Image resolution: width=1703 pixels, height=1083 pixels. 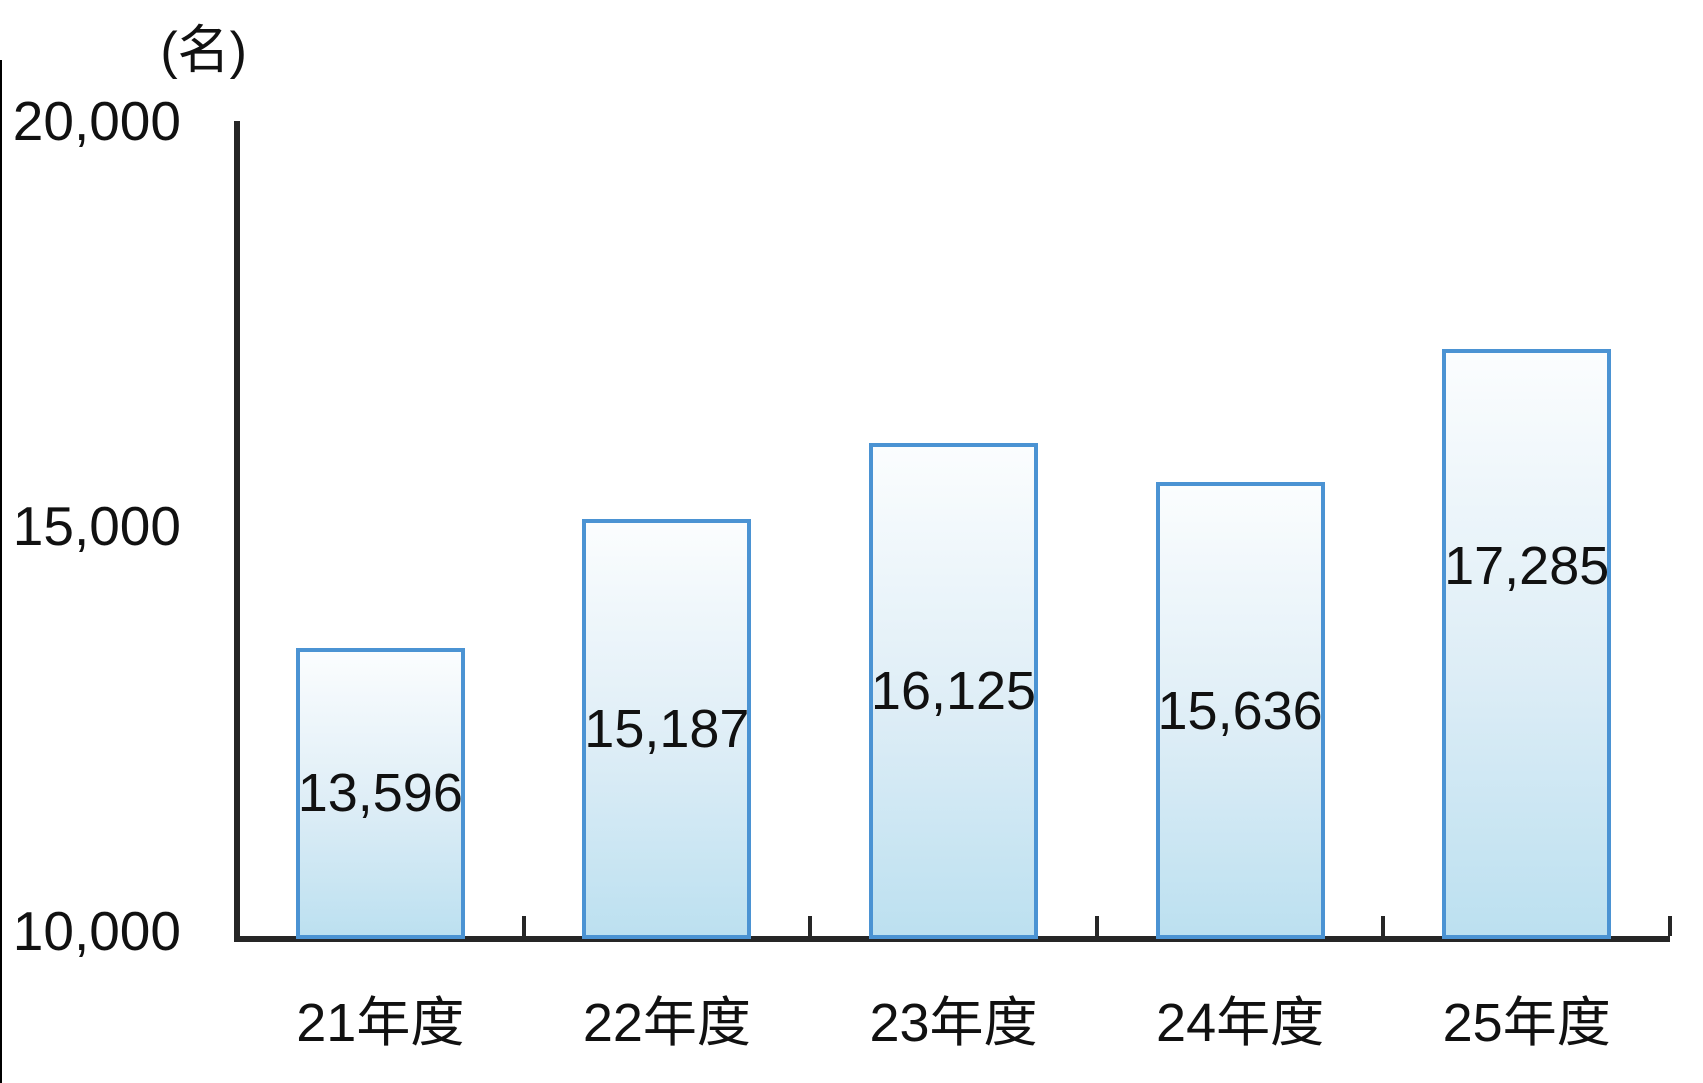 I want to click on x-axis-category-label: 25年度, so click(x=1526, y=1023).